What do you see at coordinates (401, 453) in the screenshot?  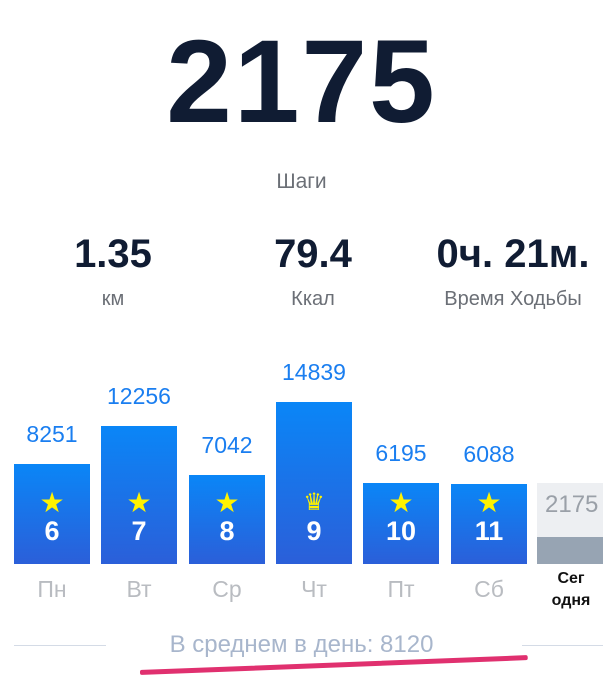 I see `bar-value-label: 6195` at bounding box center [401, 453].